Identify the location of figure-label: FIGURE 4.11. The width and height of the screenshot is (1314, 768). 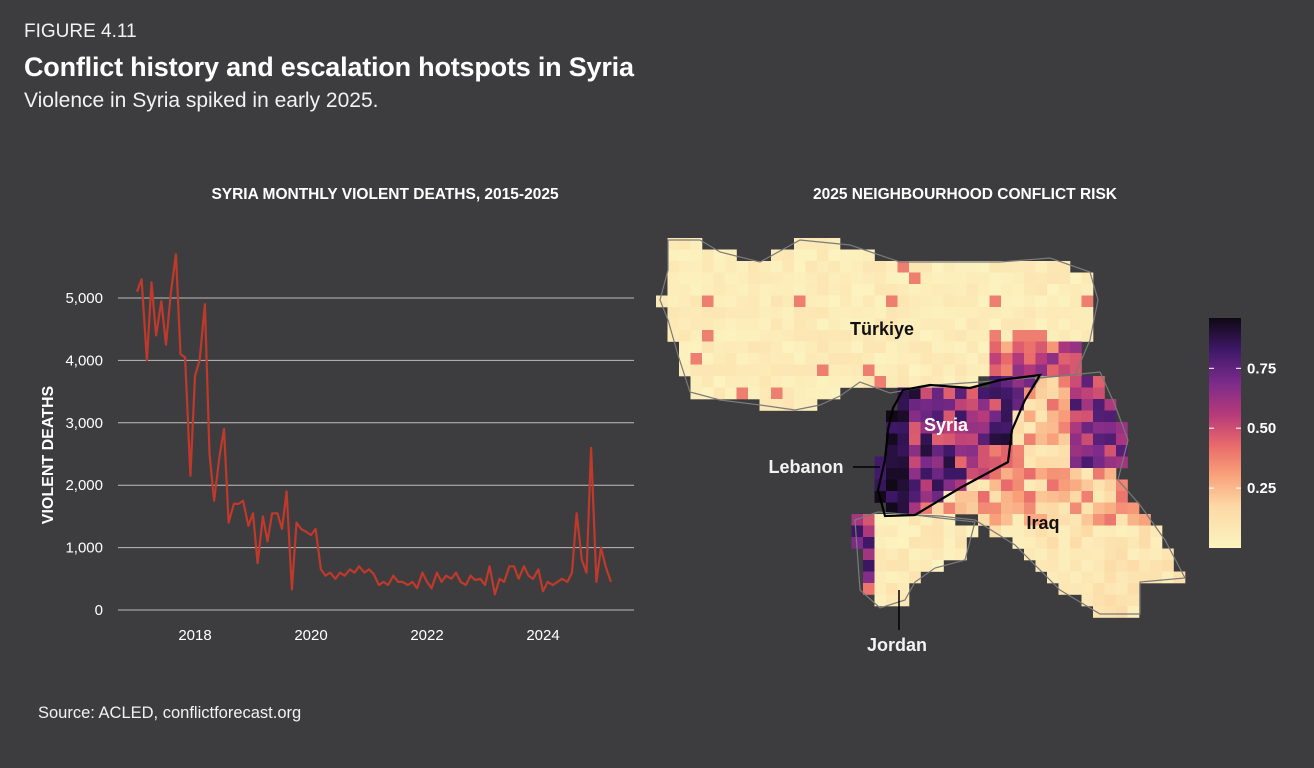
(80, 31).